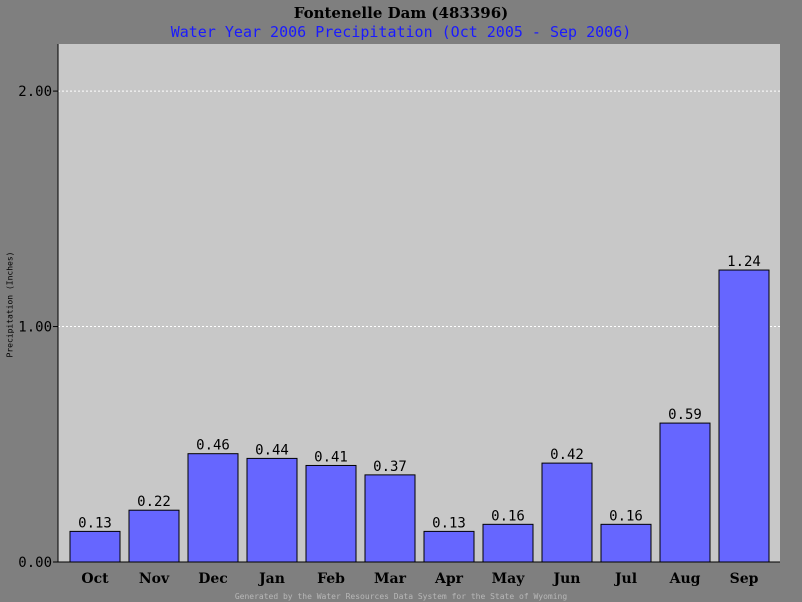 The height and width of the screenshot is (602, 802). Describe the element at coordinates (213, 579) in the screenshot. I see `x-tick-label: Dec` at that location.